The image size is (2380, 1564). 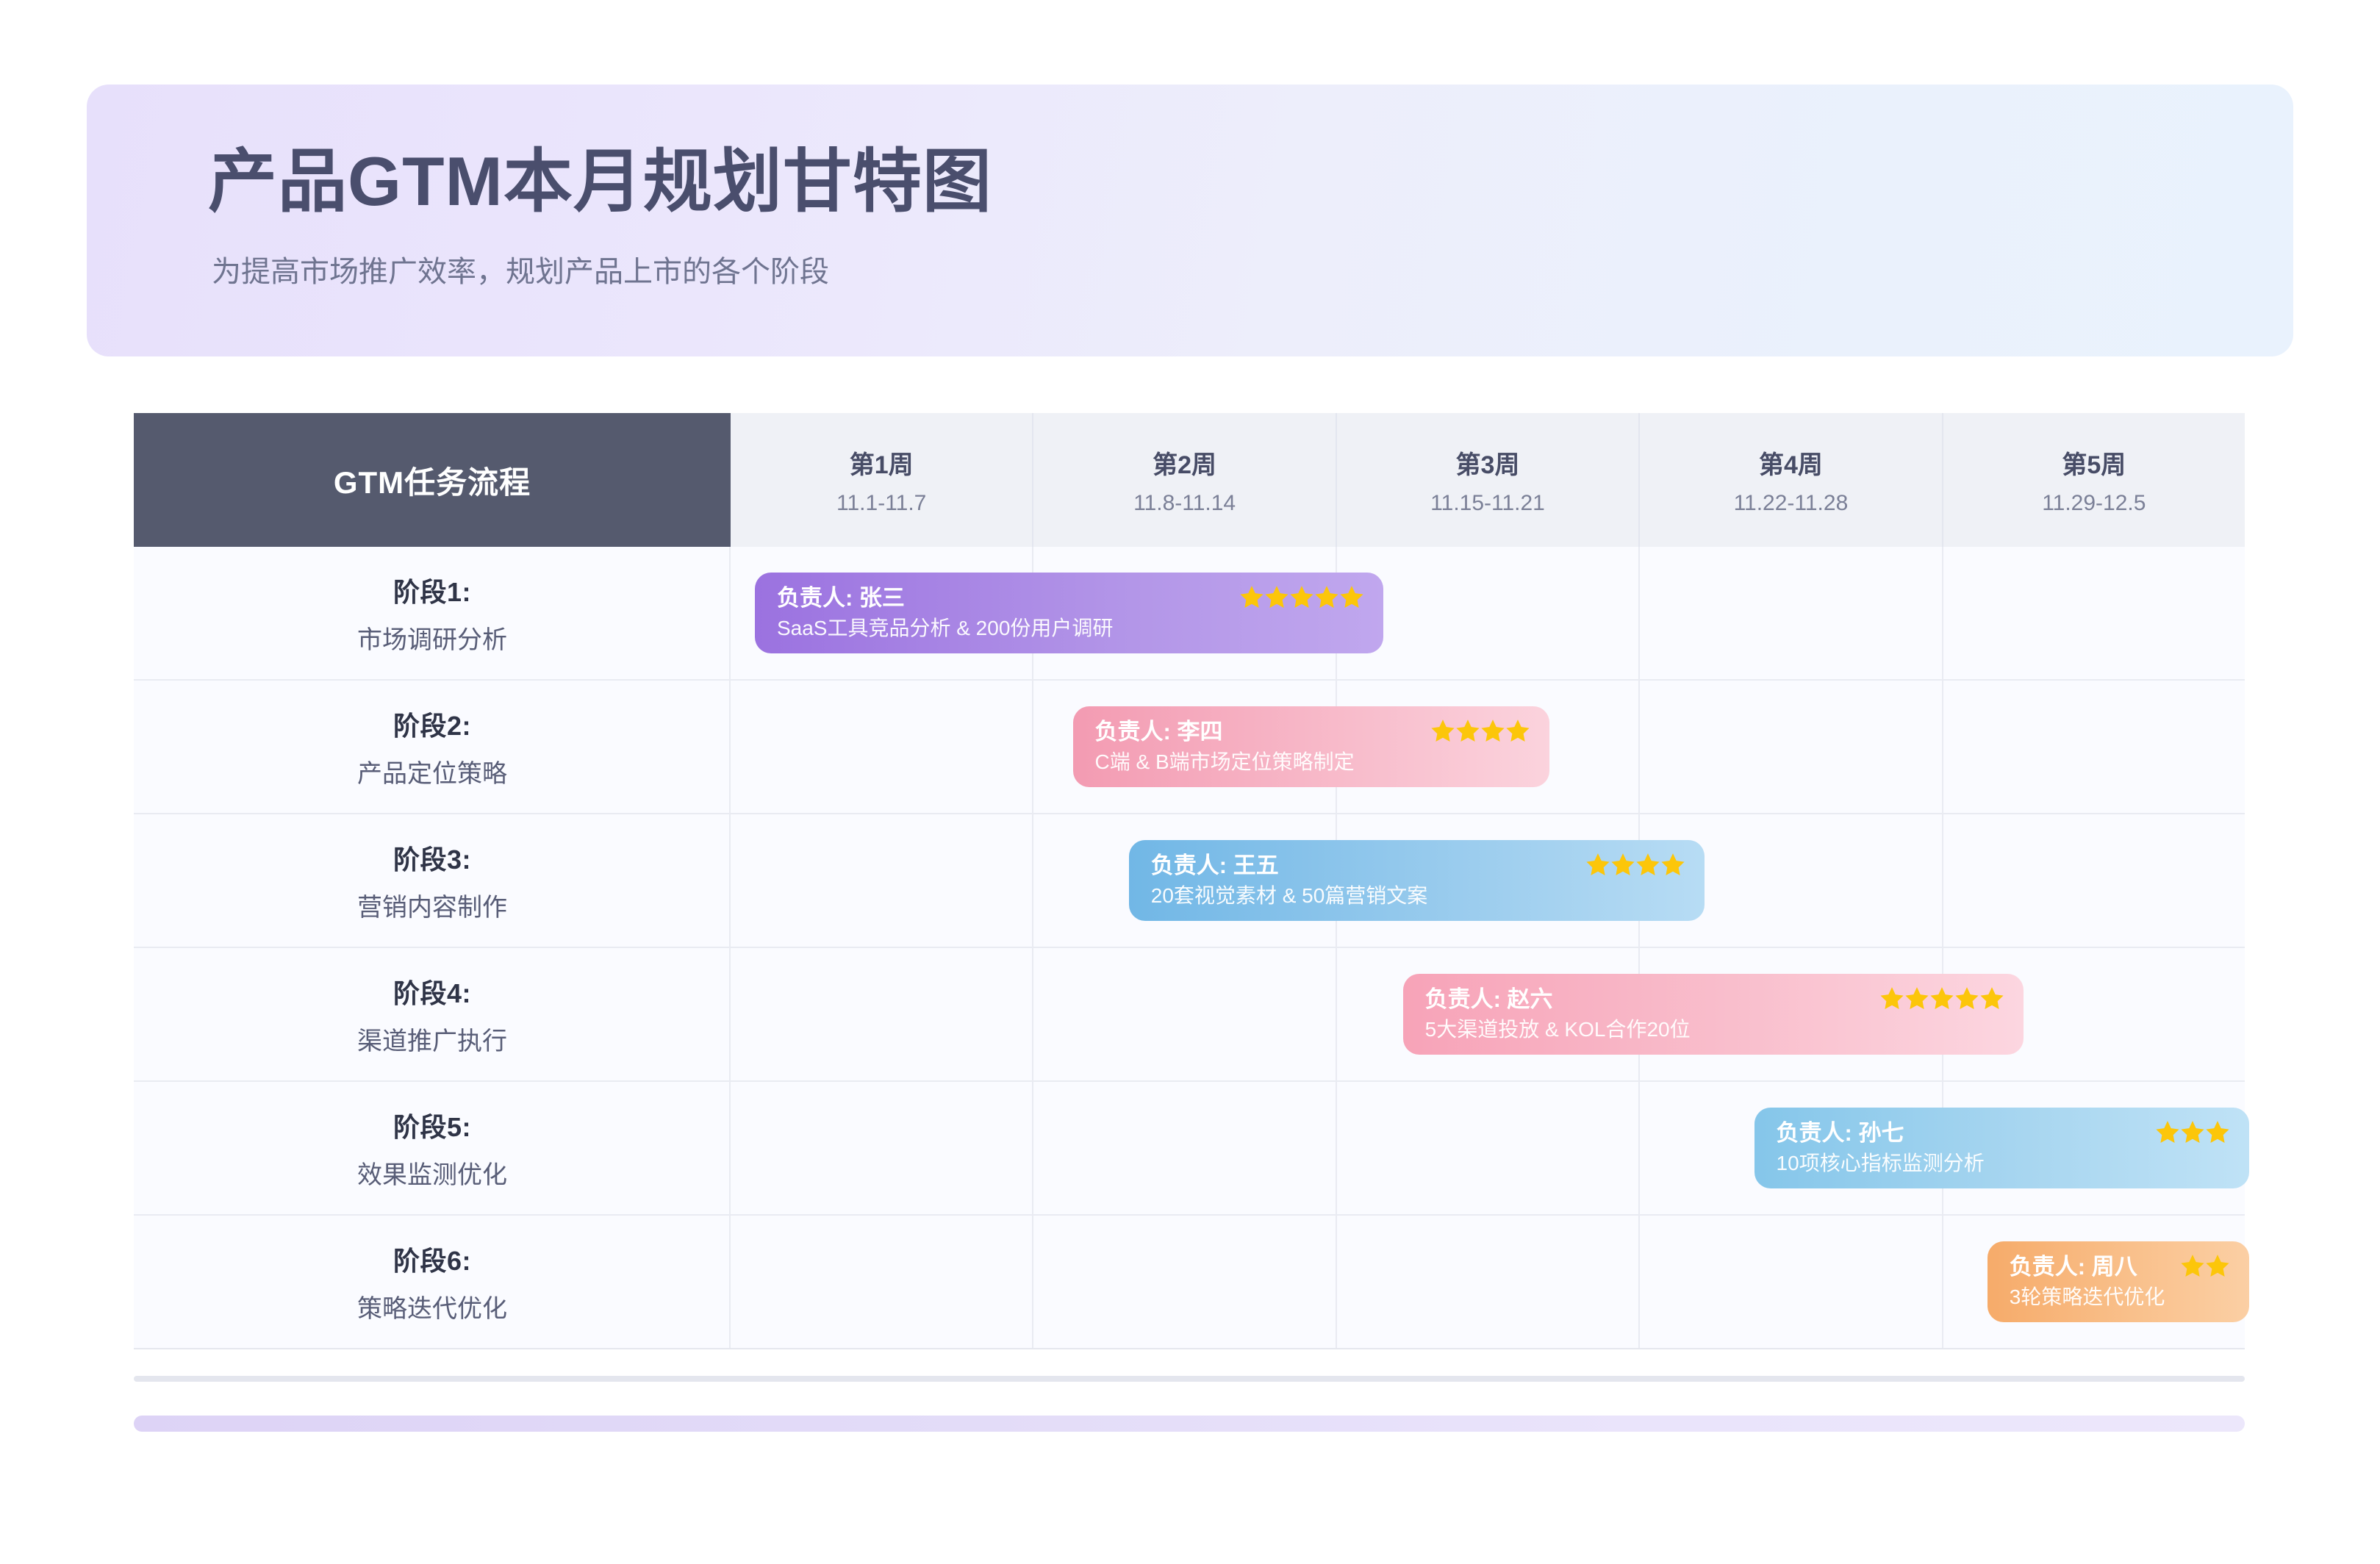 I want to click on gantt-bar-2: 负责人: 李四 C端 & B端市场定位策略制定, so click(x=1311, y=746).